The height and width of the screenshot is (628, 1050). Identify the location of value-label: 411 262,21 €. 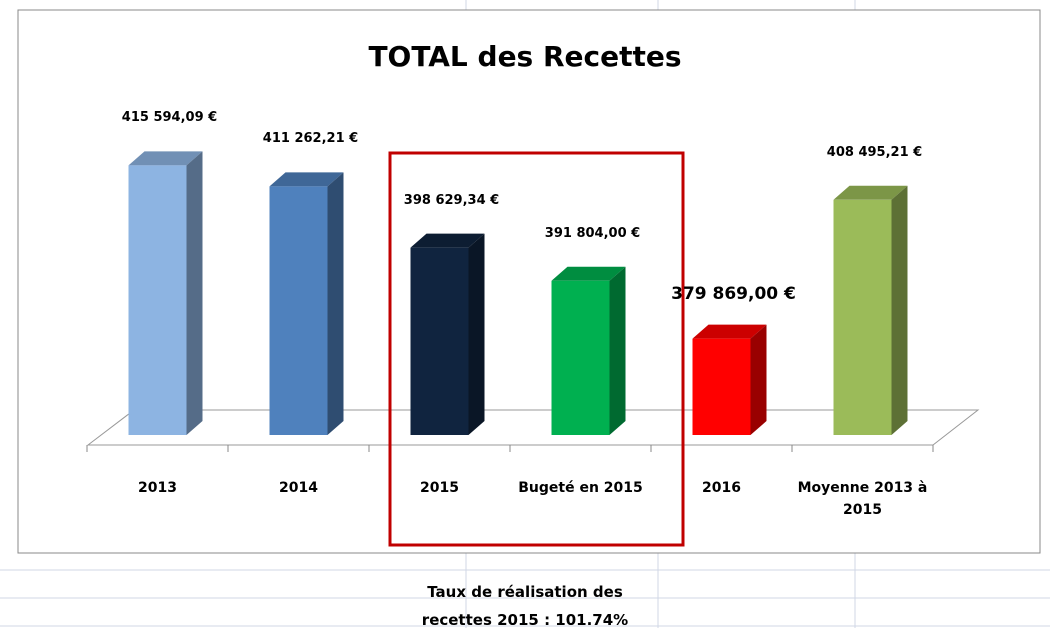
(310, 139).